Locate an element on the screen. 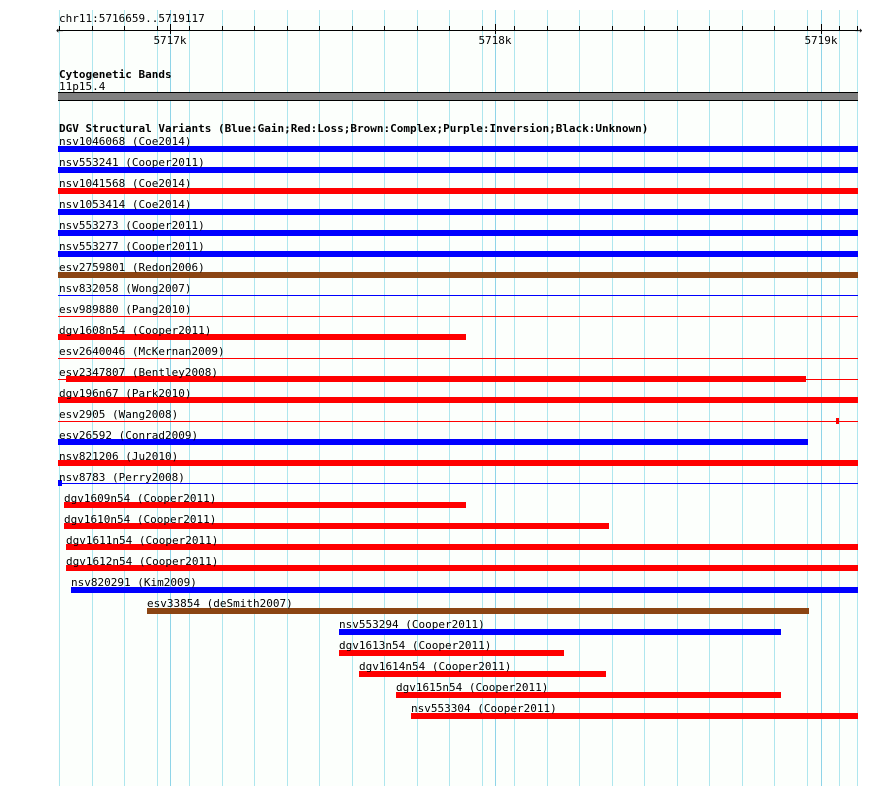 This screenshot has height=786, width=890. ruler-tick-label: 5717k is located at coordinates (170, 40).